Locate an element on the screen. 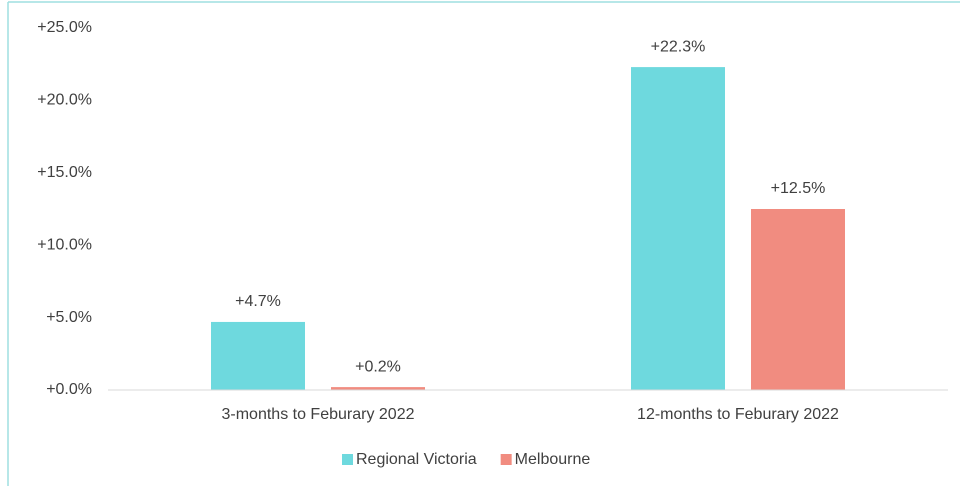 Image resolution: width=960 pixels, height=486 pixels. y-tick-label: +25.0% is located at coordinates (64, 27).